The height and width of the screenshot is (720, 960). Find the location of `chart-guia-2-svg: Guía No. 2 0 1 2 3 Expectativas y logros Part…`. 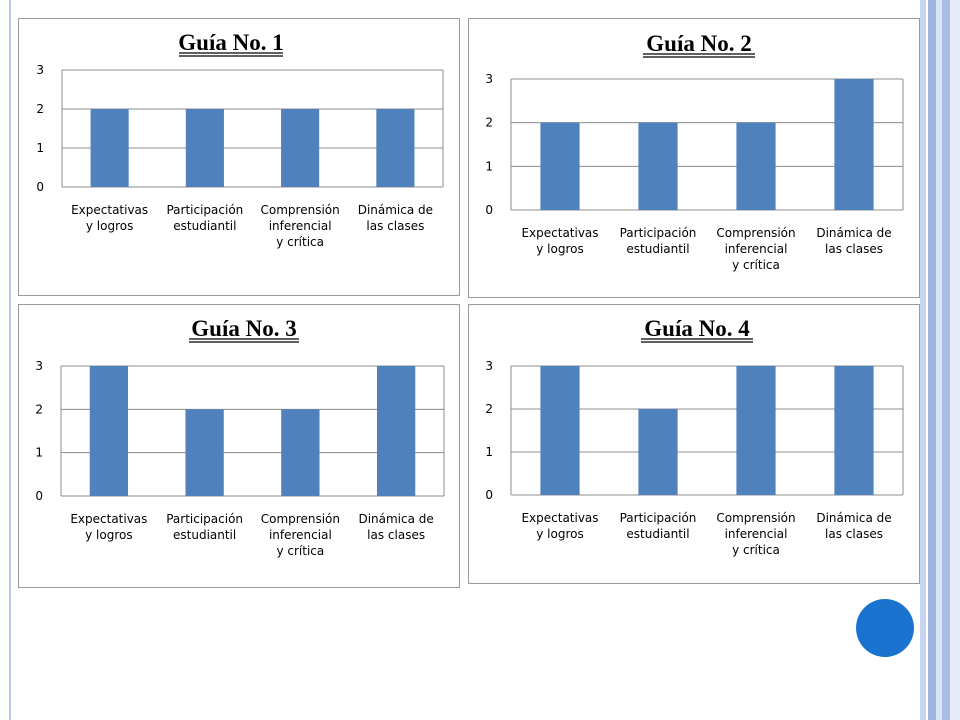

chart-guia-2-svg: Guía No. 2 0 1 2 3 Expectativas y logros Part… is located at coordinates (694, 151).